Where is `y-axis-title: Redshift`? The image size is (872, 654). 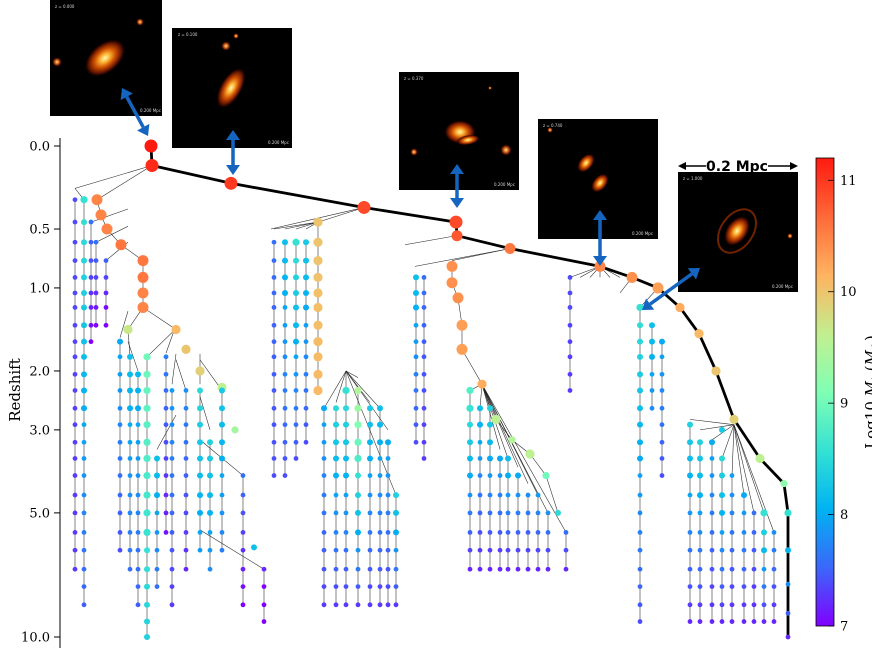
y-axis-title: Redshift is located at coordinates (15, 390).